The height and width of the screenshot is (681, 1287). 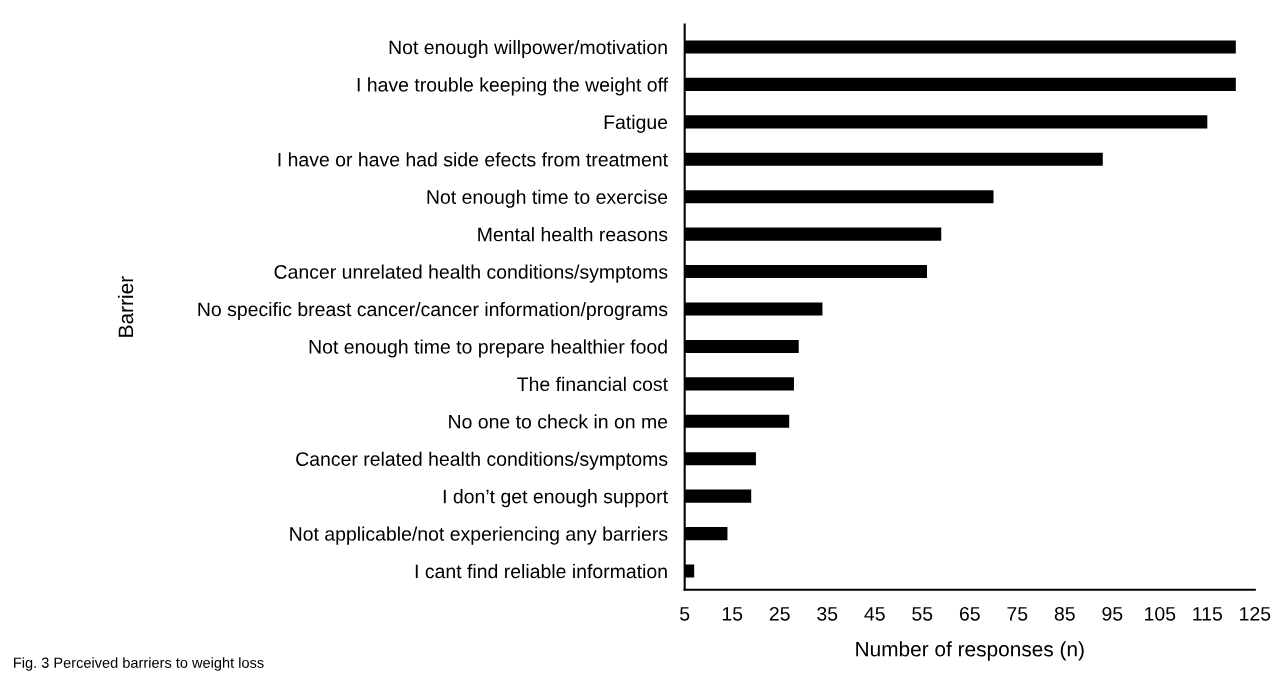 What do you see at coordinates (125, 306) in the screenshot?
I see `y-axis-title: Barrier` at bounding box center [125, 306].